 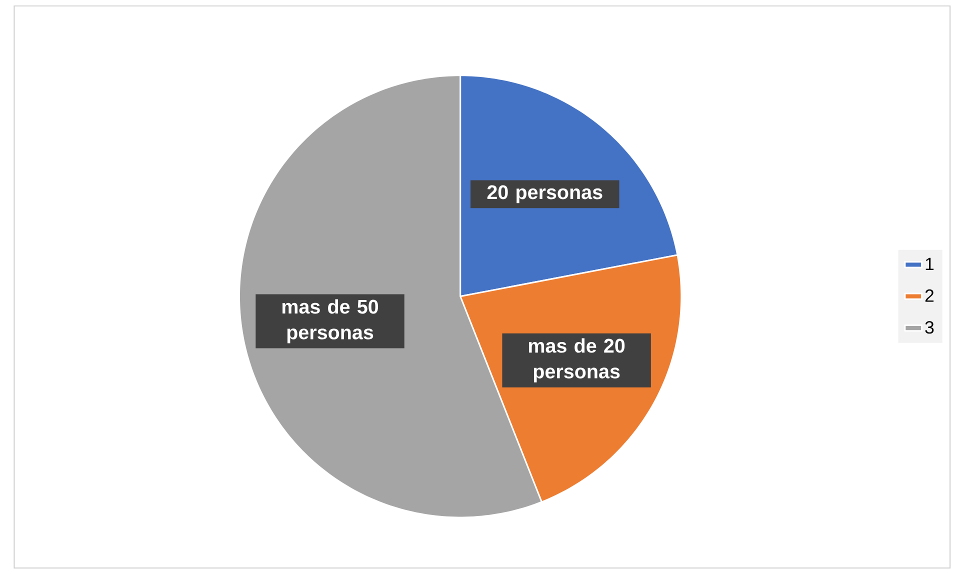 What do you see at coordinates (544, 194) in the screenshot?
I see `text: 20 personas` at bounding box center [544, 194].